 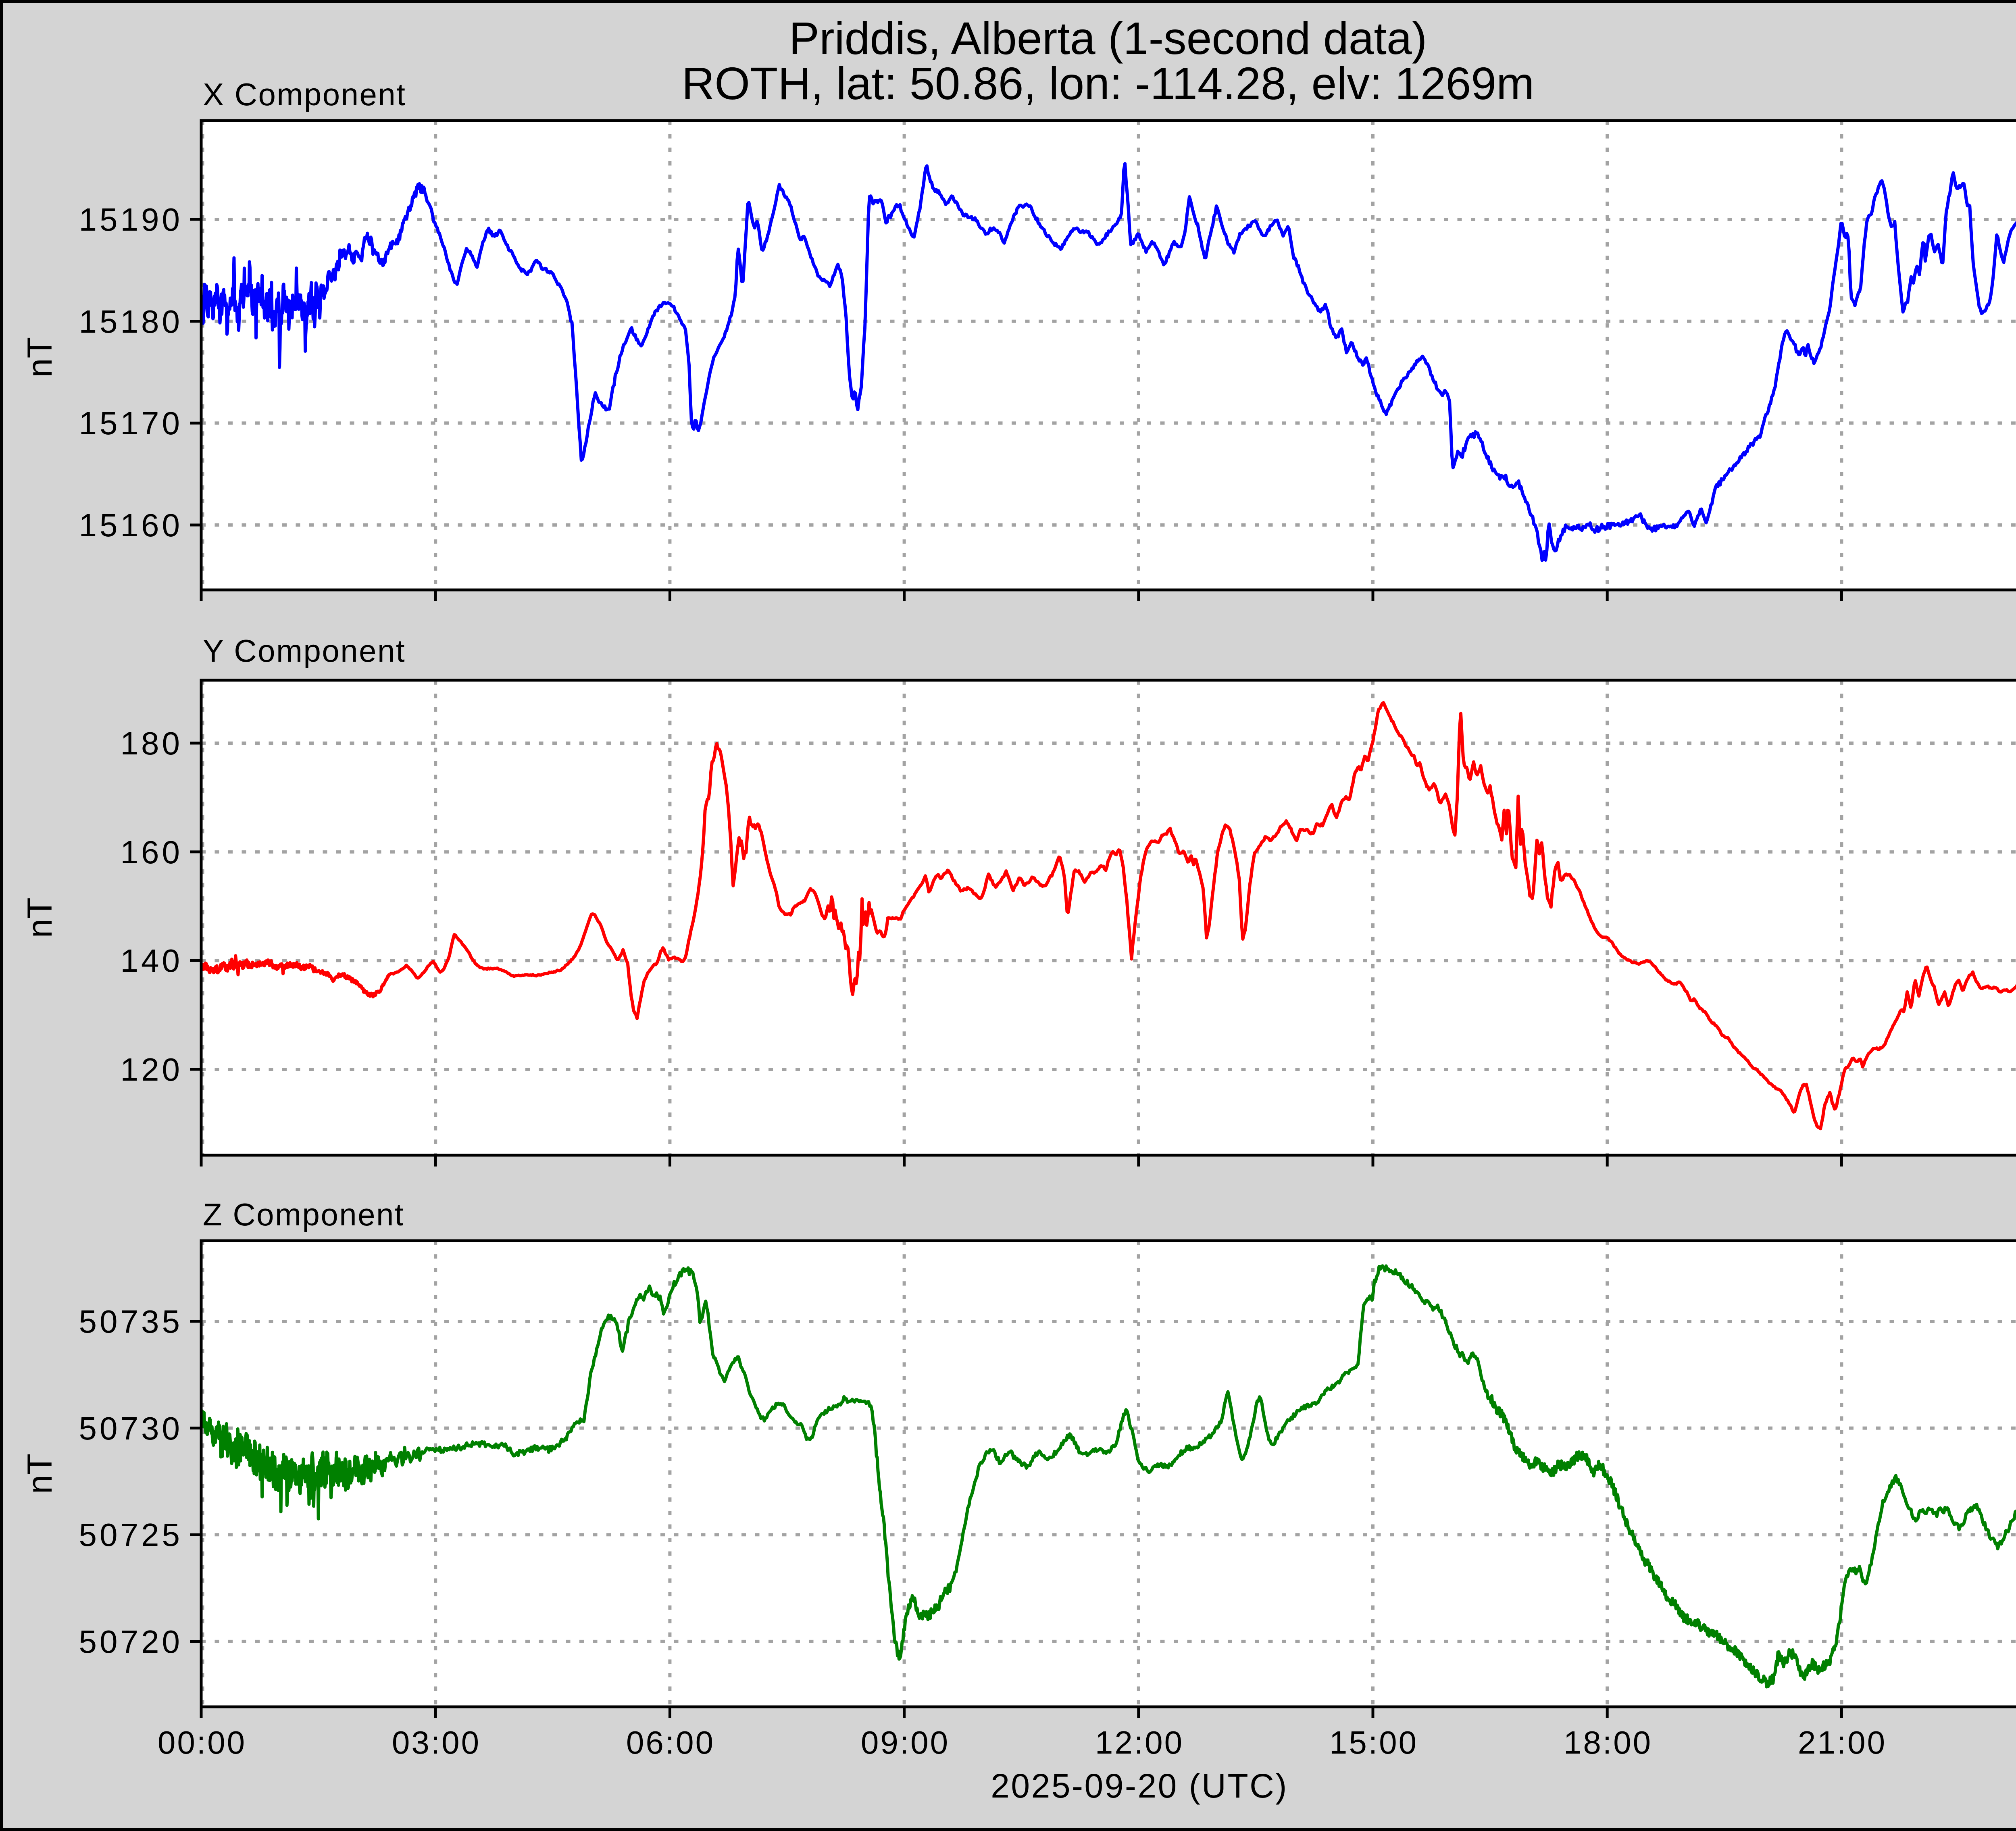 What do you see at coordinates (1108, 38) in the screenshot?
I see `svg-text:Priddis, Alberta (1-second dat: Priddis, Alberta (1-second data)` at bounding box center [1108, 38].